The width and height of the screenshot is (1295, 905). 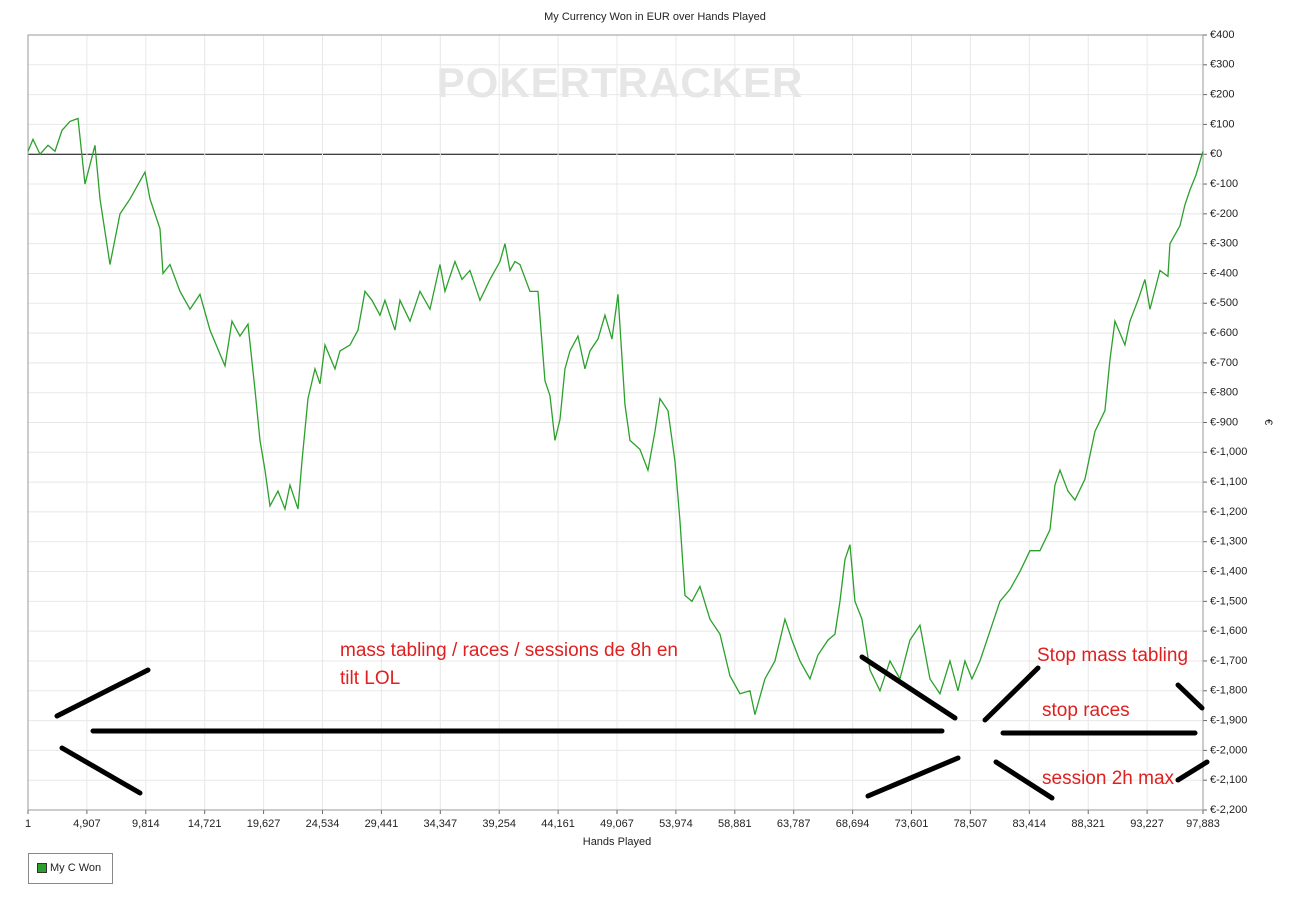 What do you see at coordinates (971, 824) in the screenshot?
I see `x-tick-label: 78,507` at bounding box center [971, 824].